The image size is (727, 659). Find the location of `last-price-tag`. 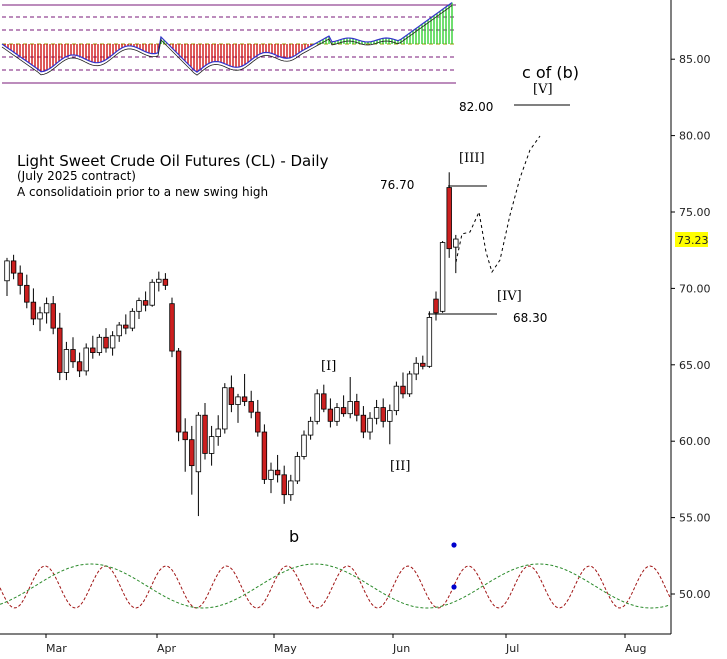

last-price-tag is located at coordinates (691, 239).